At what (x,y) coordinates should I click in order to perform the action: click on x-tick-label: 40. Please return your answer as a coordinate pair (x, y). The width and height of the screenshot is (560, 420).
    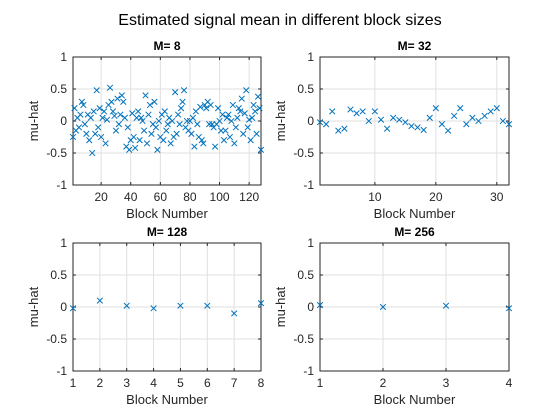
    Looking at the image, I should click on (131, 197).